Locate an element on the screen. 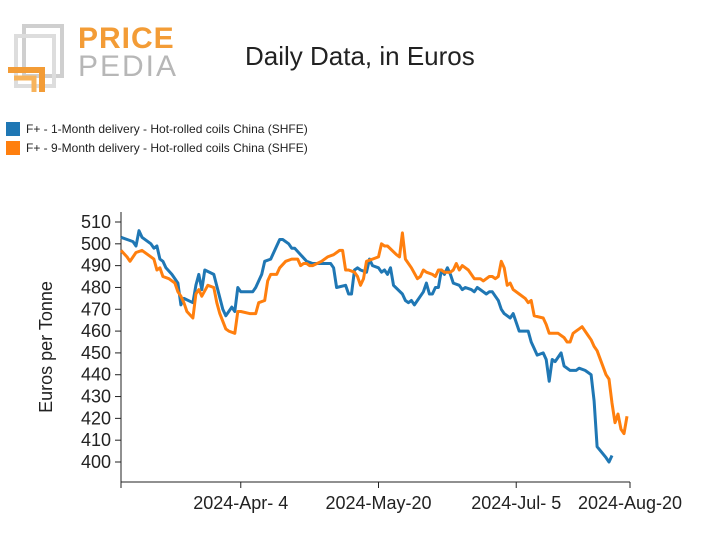  x-tick-label: 2024-Apr- 4 is located at coordinates (240, 503).